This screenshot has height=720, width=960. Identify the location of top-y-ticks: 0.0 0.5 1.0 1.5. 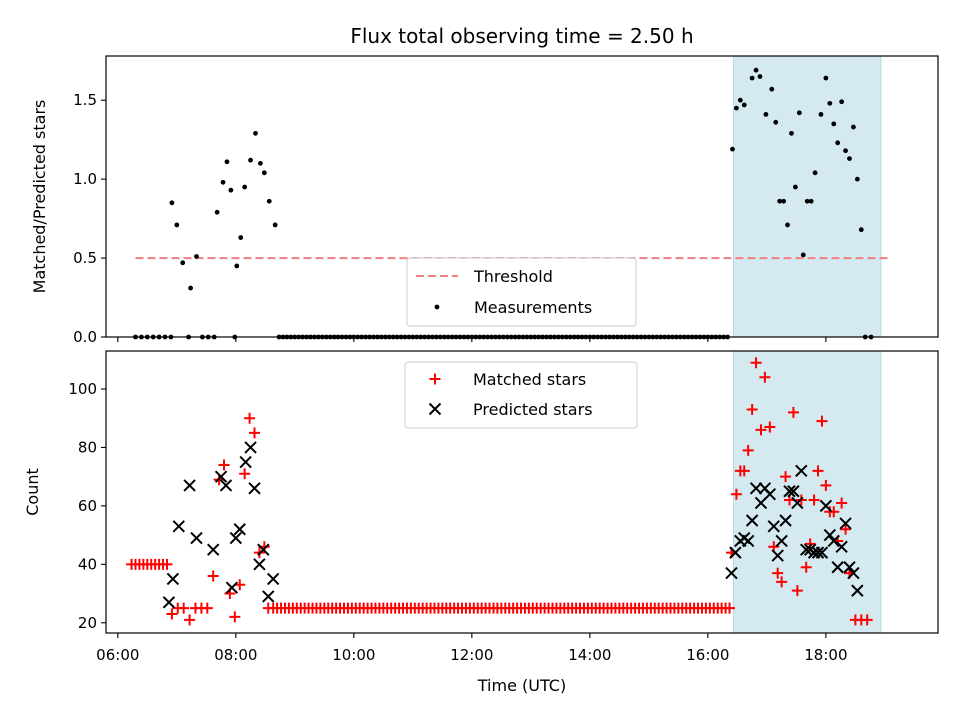
(89, 218).